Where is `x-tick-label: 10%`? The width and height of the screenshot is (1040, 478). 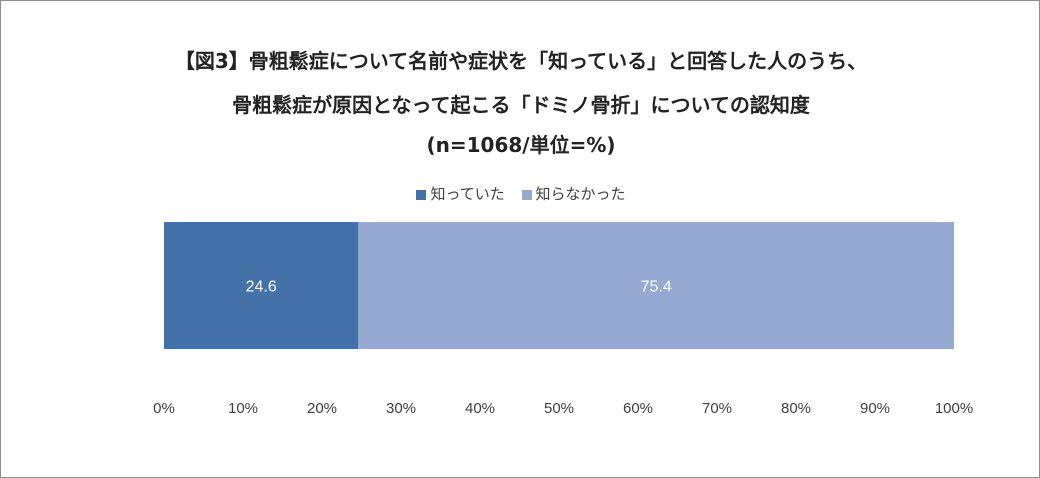
x-tick-label: 10% is located at coordinates (243, 408).